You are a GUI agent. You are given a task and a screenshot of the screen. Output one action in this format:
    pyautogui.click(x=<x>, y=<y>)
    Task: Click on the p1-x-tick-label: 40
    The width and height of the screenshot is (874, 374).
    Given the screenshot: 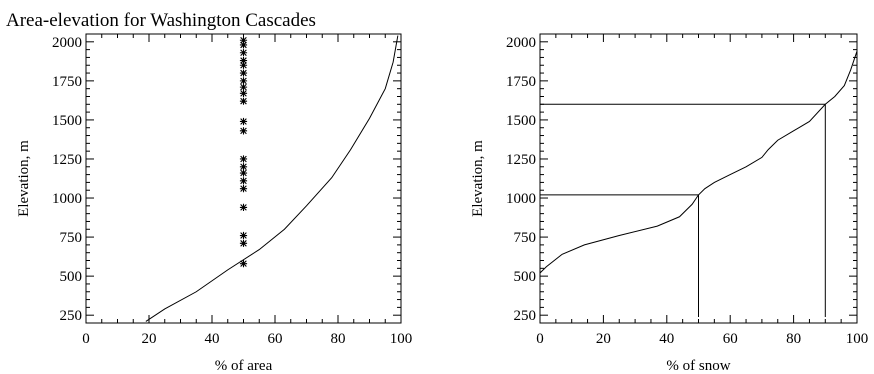 What is the action you would take?
    pyautogui.click(x=666, y=339)
    